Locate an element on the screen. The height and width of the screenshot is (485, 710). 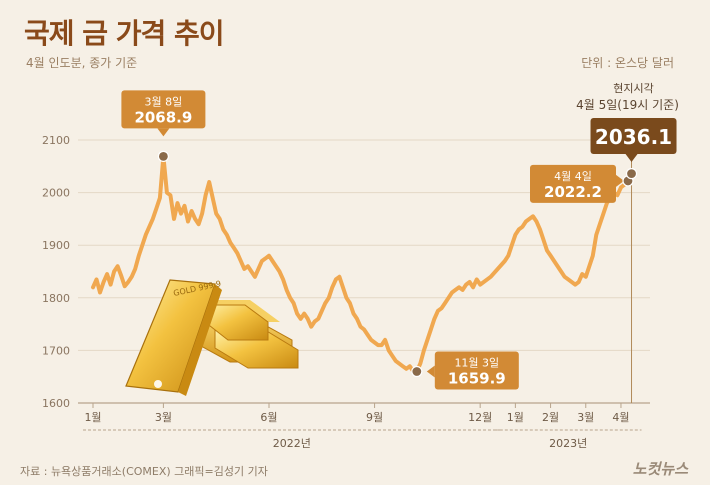
callout-date: 4월 4일 is located at coordinates (573, 176).